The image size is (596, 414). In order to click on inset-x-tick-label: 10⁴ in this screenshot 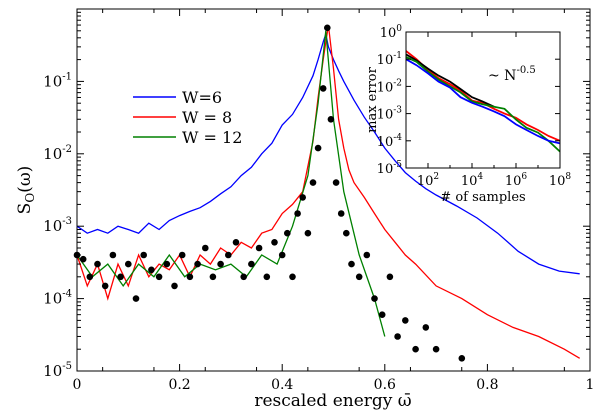, I will do `click(472, 180)`.